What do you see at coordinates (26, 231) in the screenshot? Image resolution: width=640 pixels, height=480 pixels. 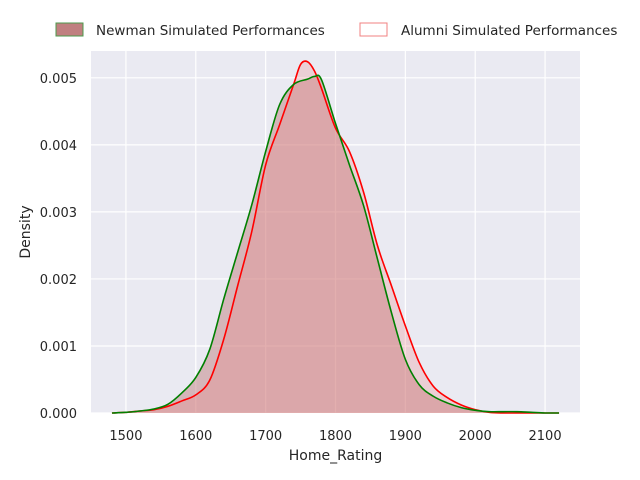 I see `y-axis-label: Density` at bounding box center [26, 231].